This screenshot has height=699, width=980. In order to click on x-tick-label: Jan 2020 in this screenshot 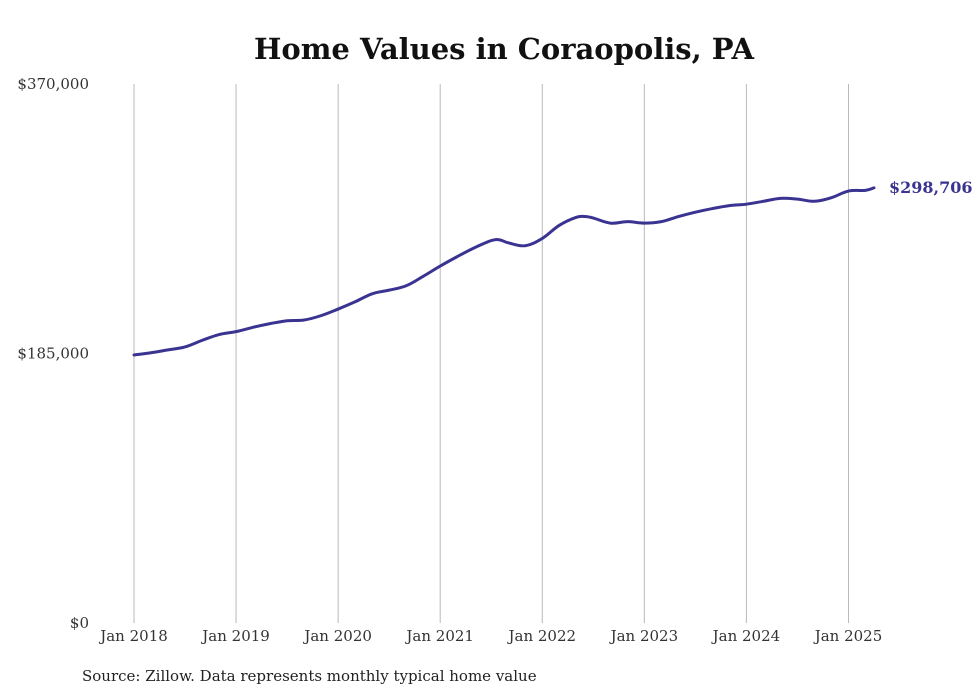, I will do `click(337, 636)`.